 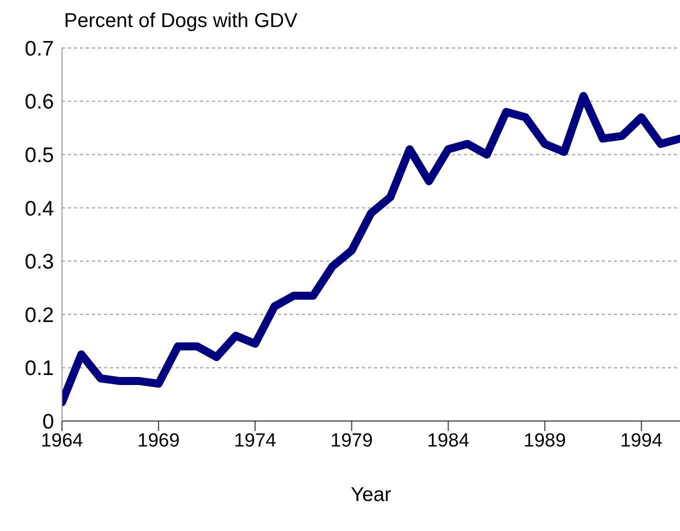 What do you see at coordinates (371, 495) in the screenshot?
I see `x-axis-title: Year` at bounding box center [371, 495].